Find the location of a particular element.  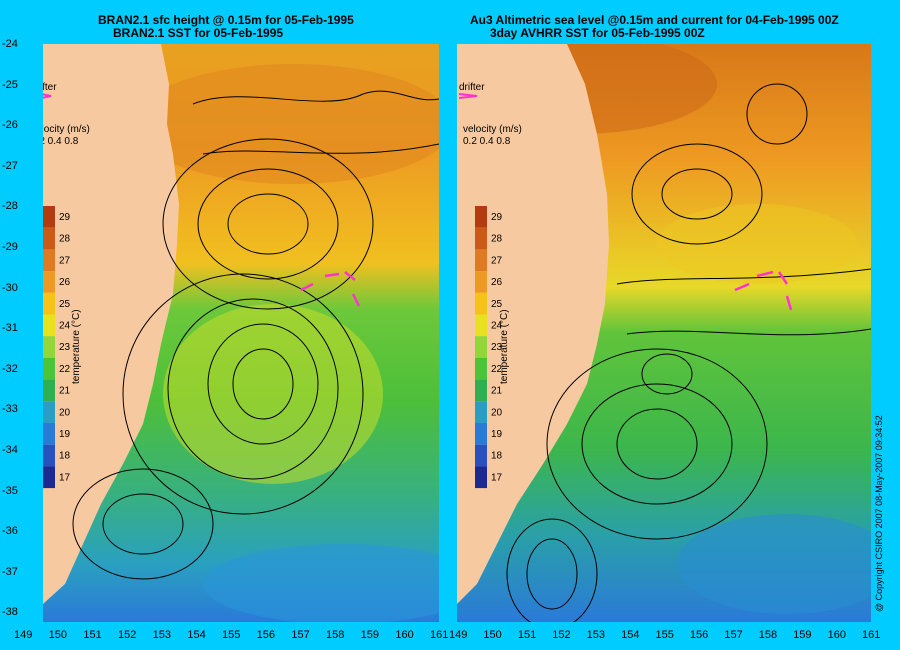

velocity-legend-label: velocity (m/s) is located at coordinates (66, 129).